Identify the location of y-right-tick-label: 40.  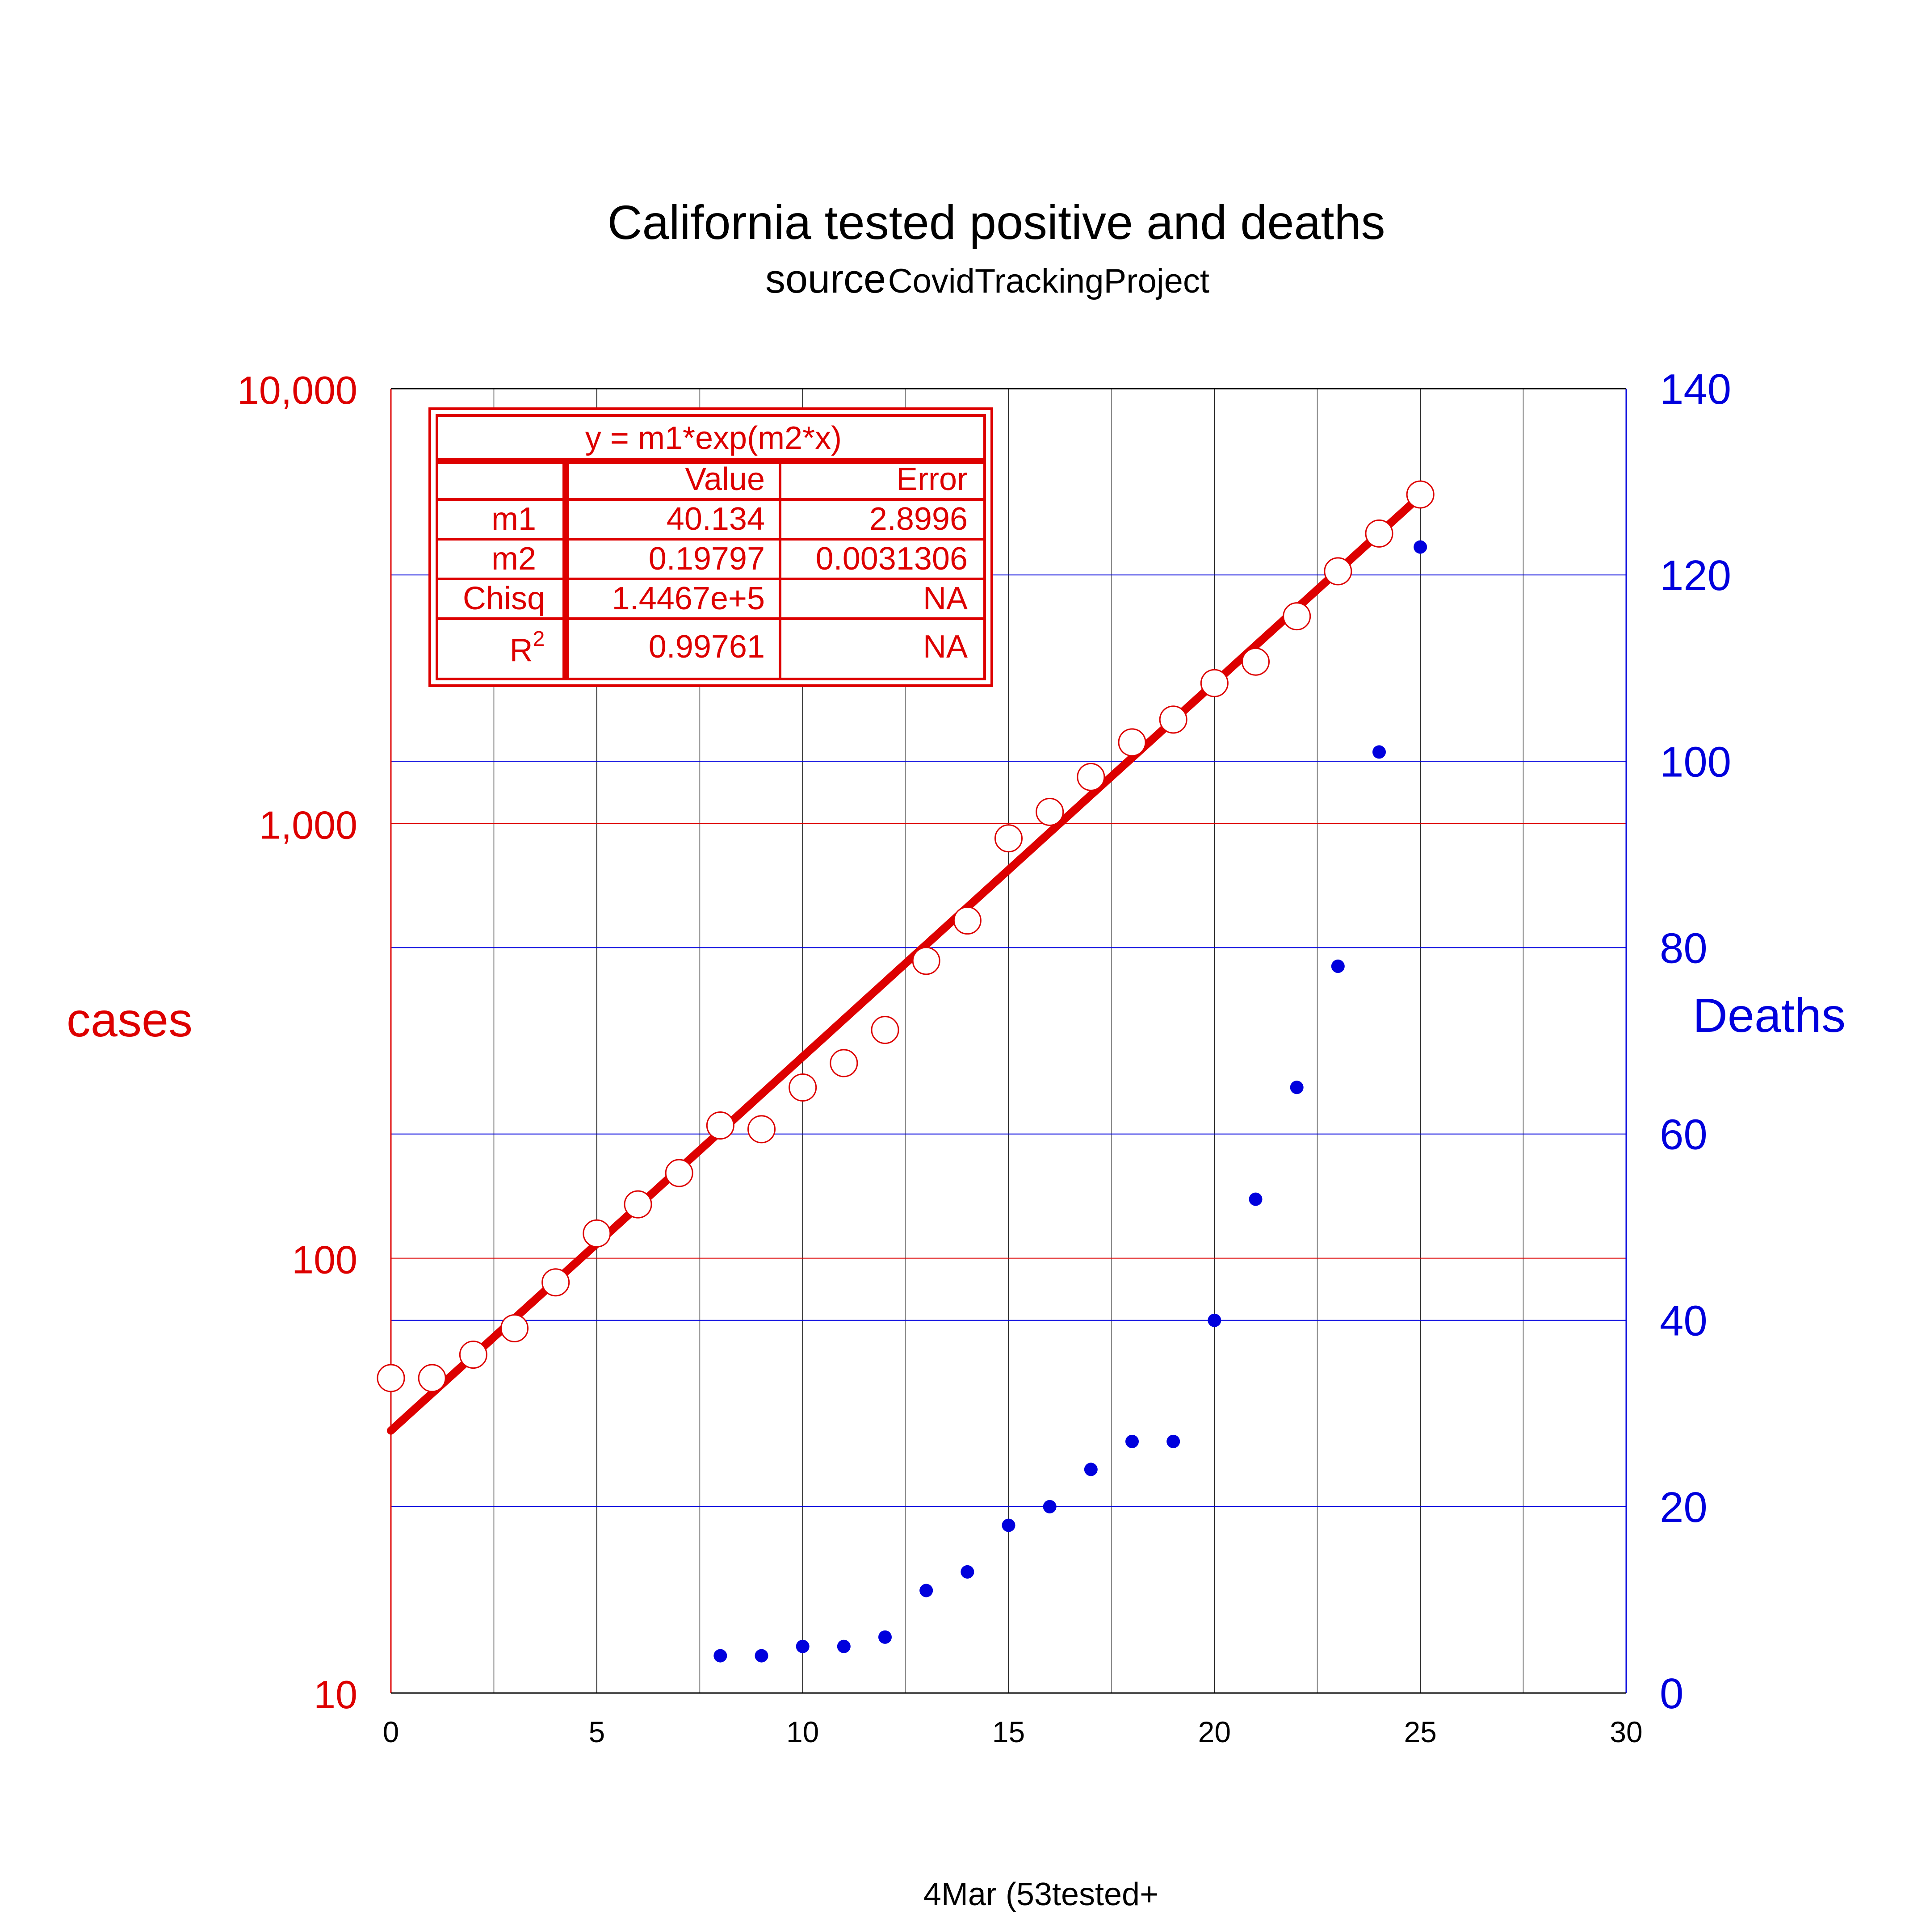
(1684, 1321).